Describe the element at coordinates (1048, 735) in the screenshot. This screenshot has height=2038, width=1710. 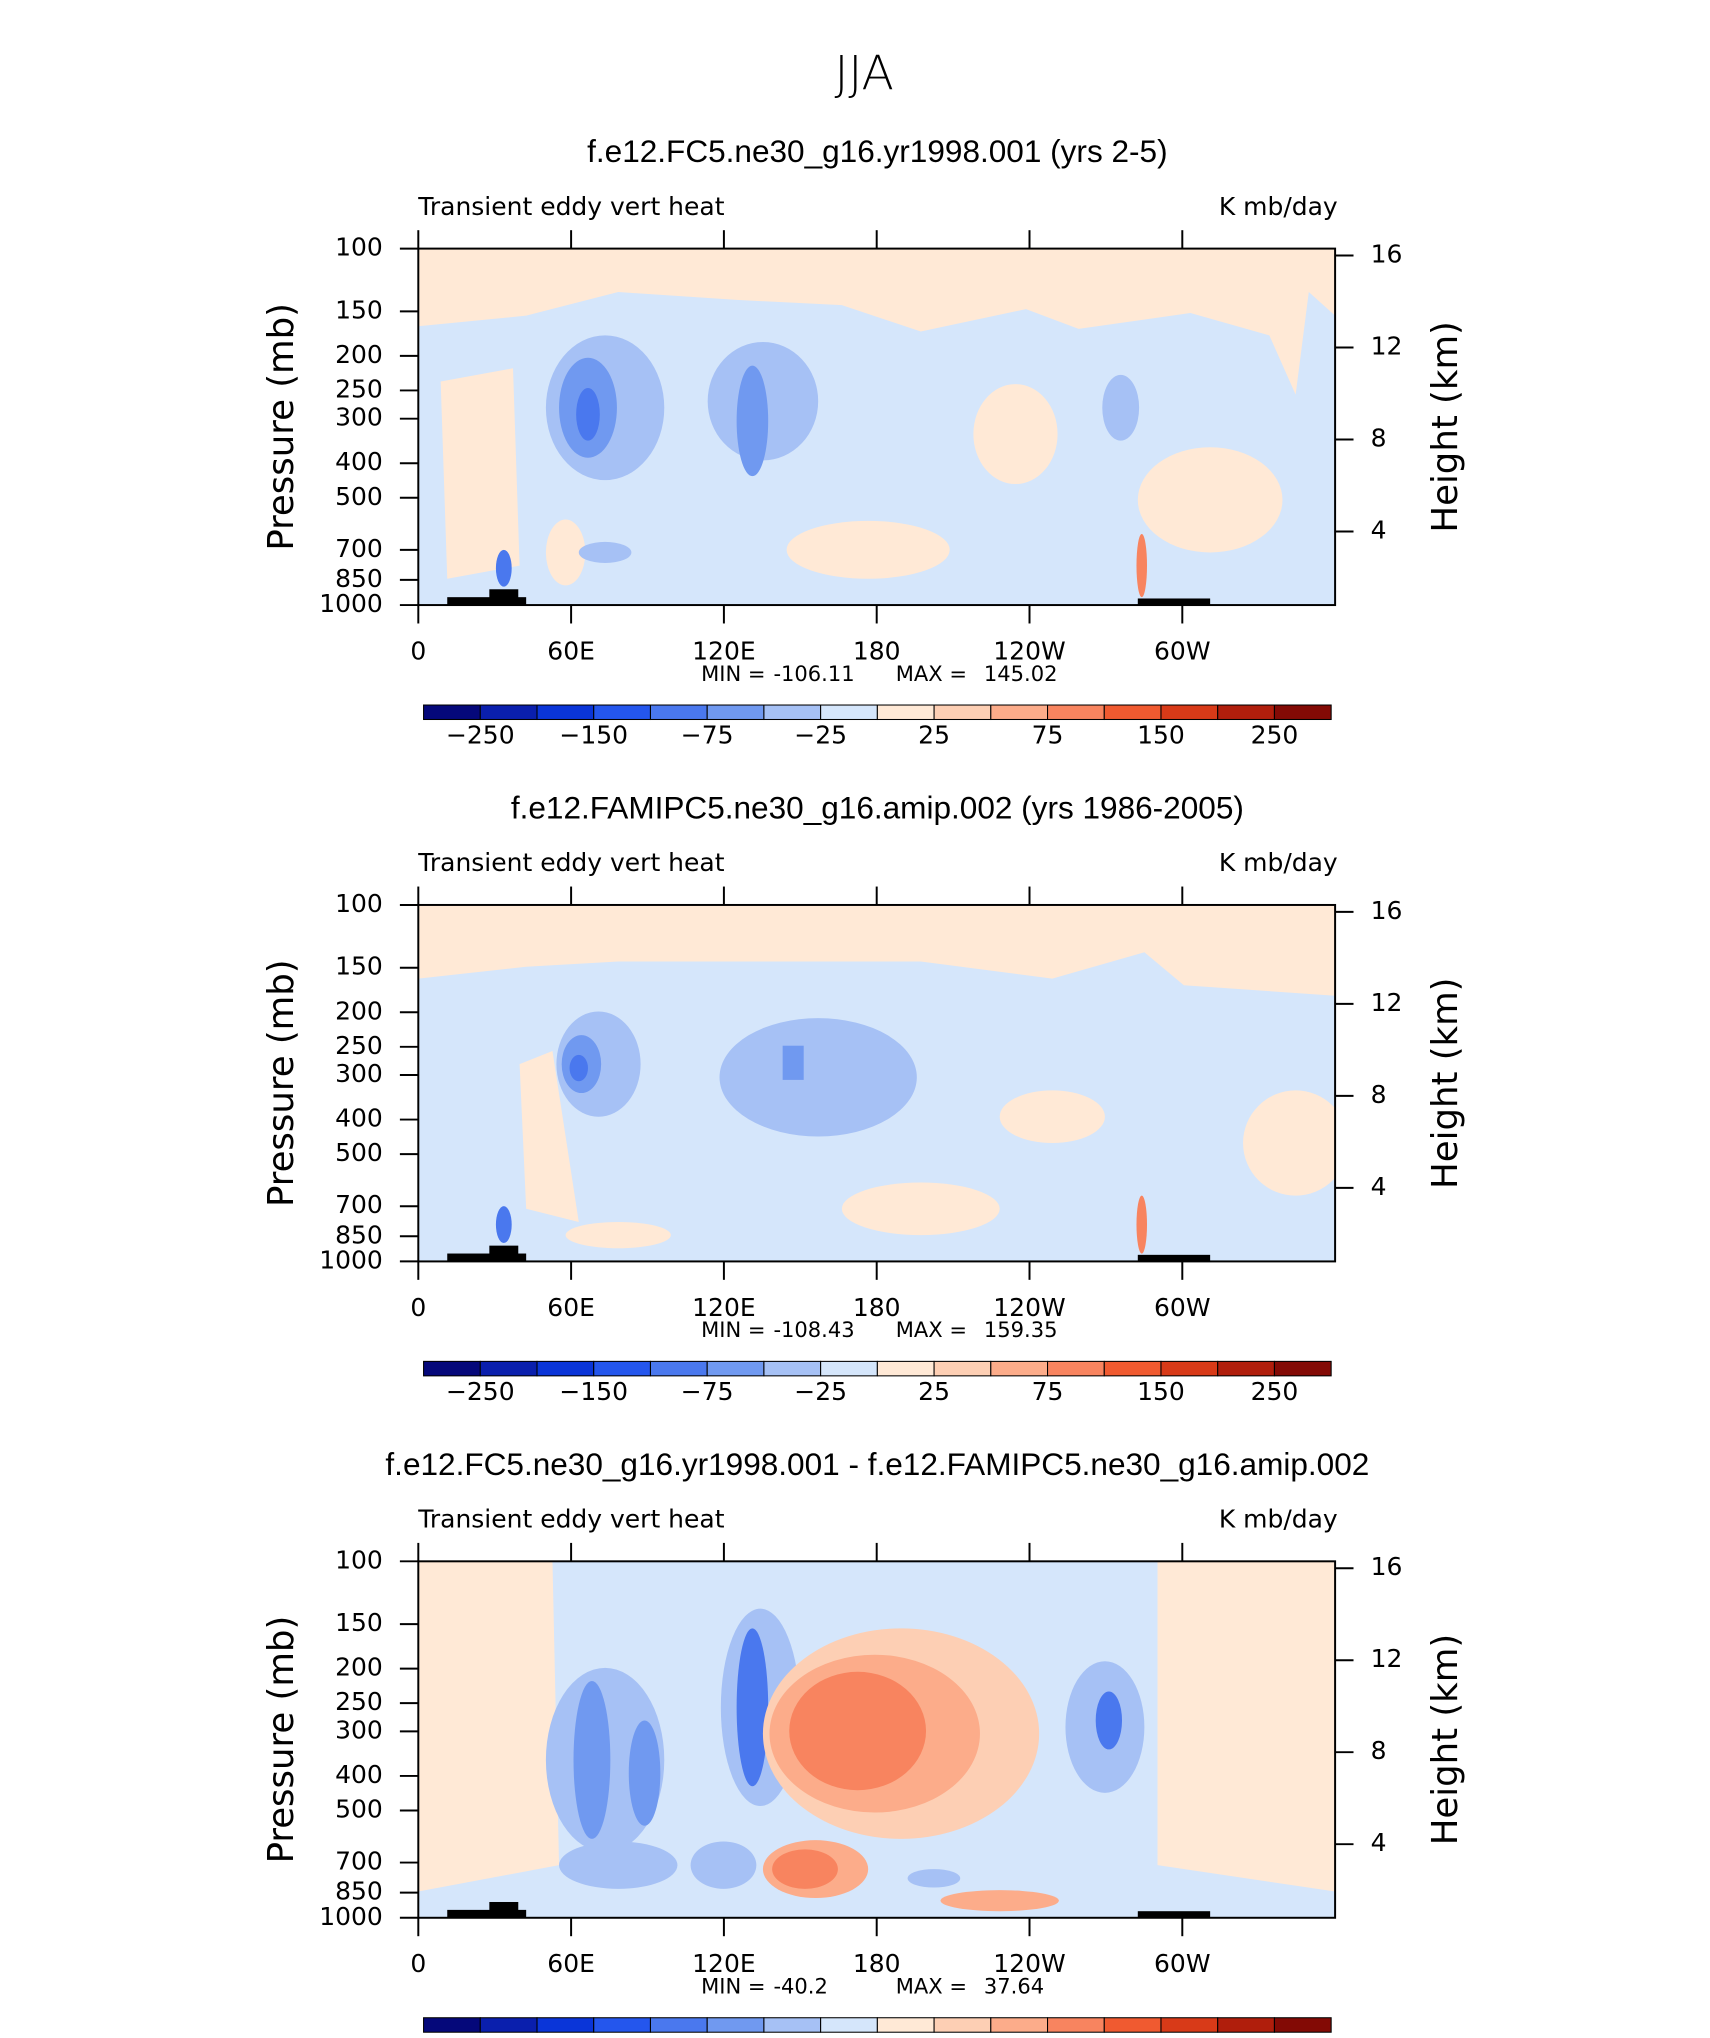
I see `colorbar-label: 75` at that location.